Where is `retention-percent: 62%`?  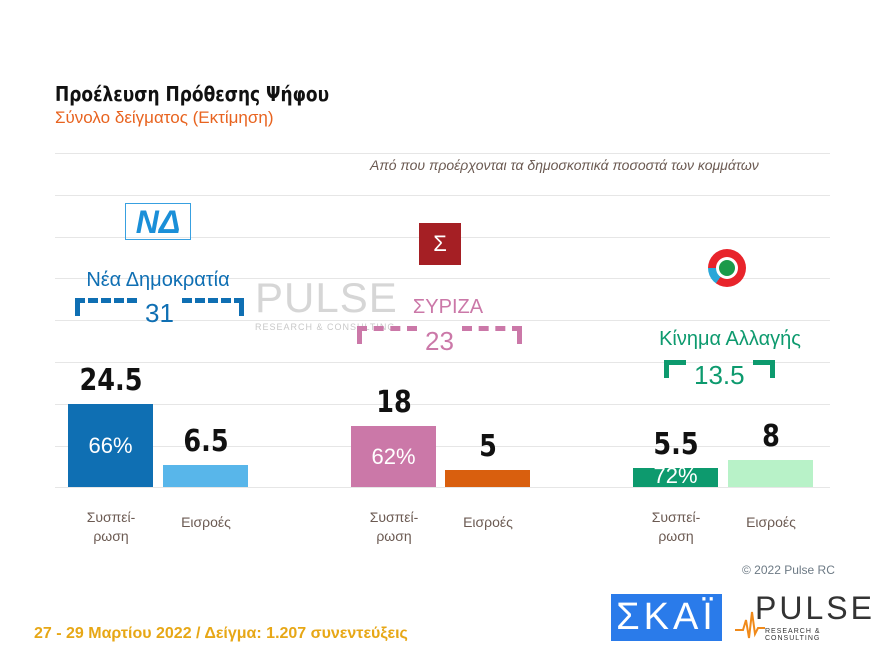
retention-percent: 62% is located at coordinates (393, 457).